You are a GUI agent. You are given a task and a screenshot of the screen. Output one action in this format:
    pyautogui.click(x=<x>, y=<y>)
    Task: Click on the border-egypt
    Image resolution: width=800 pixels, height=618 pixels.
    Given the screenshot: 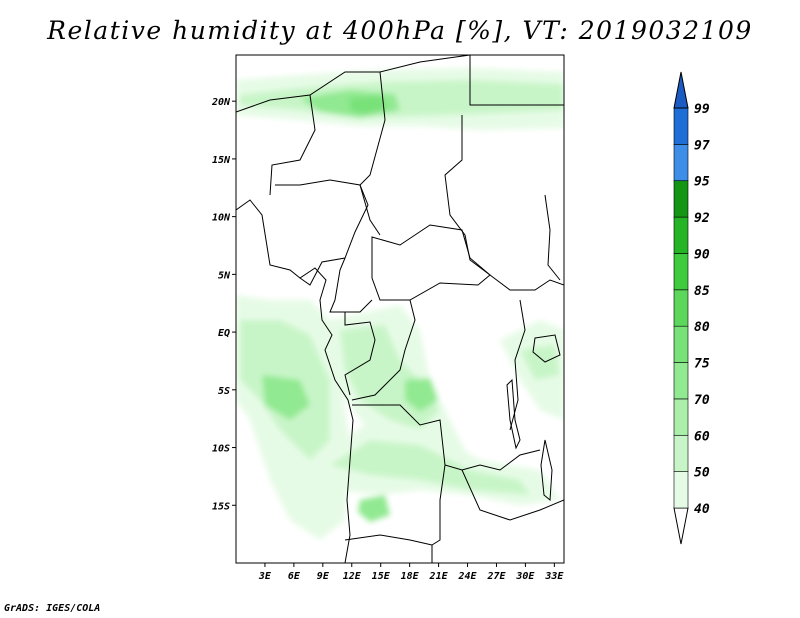 What is the action you would take?
    pyautogui.click(x=516, y=80)
    